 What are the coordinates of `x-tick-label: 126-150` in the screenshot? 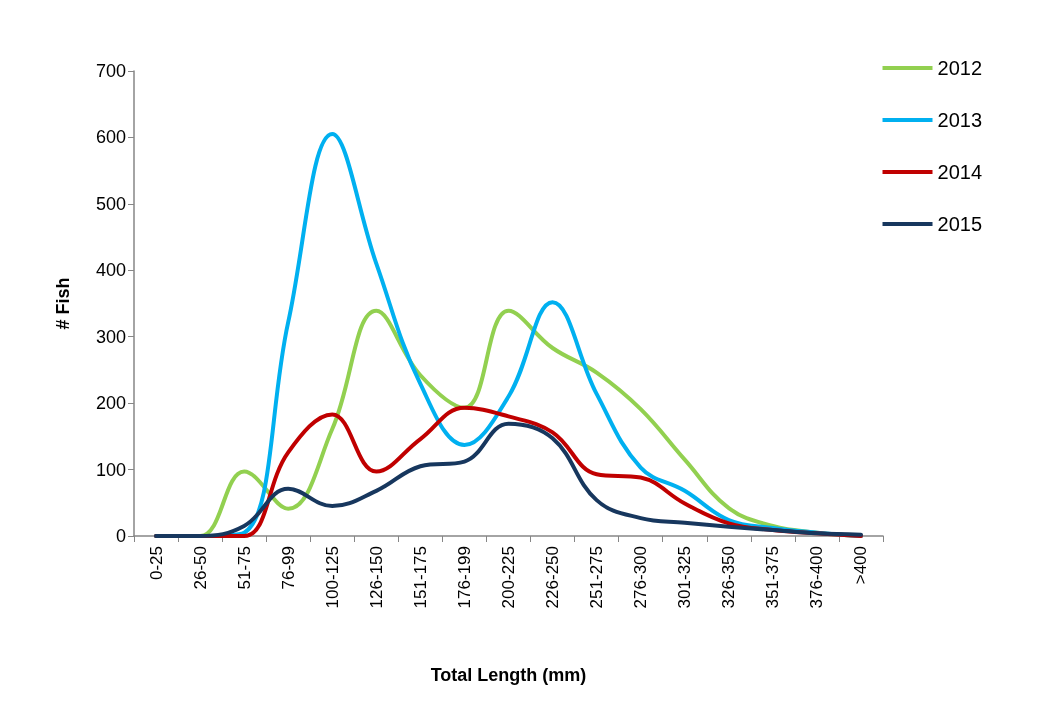 It's located at (376, 577).